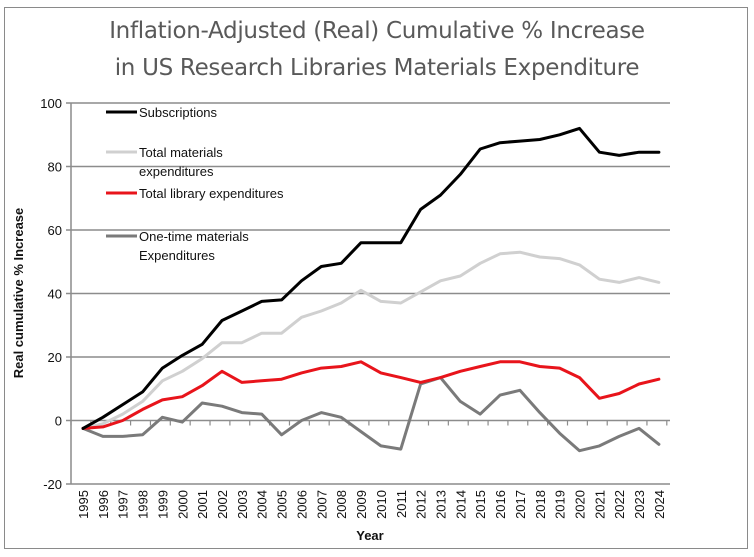 The width and height of the screenshot is (754, 557). Describe the element at coordinates (242, 504) in the screenshot. I see `x-tick-label: 2003` at that location.